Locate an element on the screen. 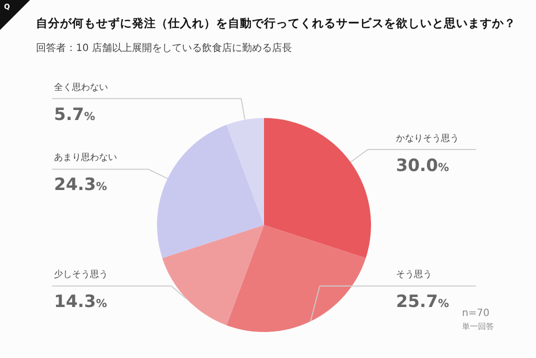 The height and width of the screenshot is (358, 536). slice-label: そう思う is located at coordinates (414, 274).